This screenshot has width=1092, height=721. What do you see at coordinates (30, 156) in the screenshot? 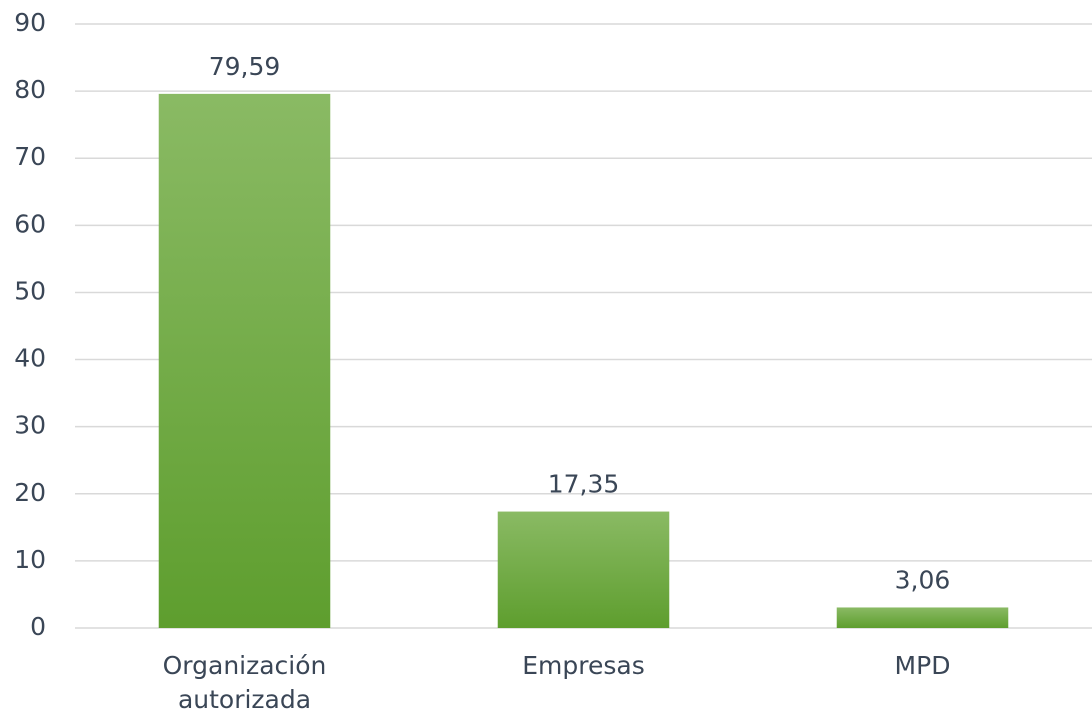
I see `y-tick-label: 70` at bounding box center [30, 156].